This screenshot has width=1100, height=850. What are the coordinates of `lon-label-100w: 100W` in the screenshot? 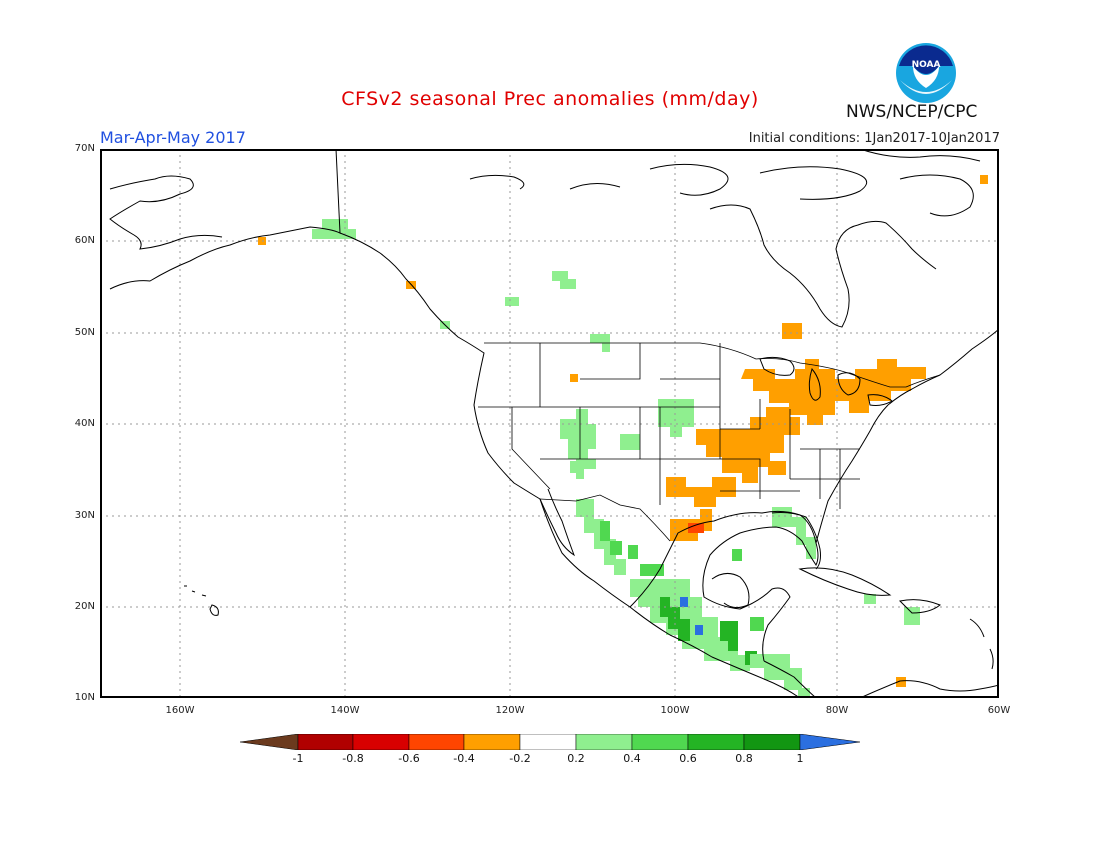 It's located at (675, 710).